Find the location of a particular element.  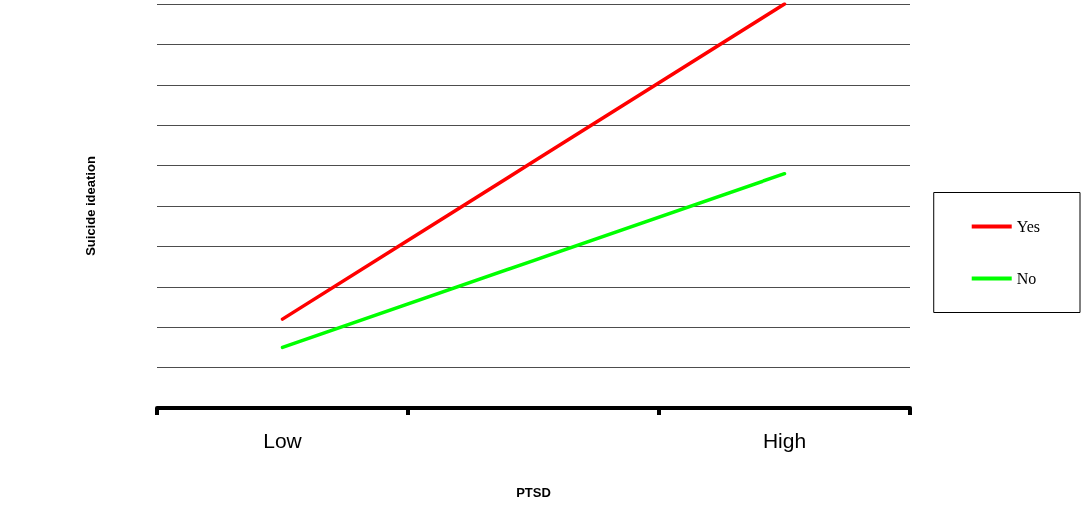

x-tick-label: Low is located at coordinates (283, 440).